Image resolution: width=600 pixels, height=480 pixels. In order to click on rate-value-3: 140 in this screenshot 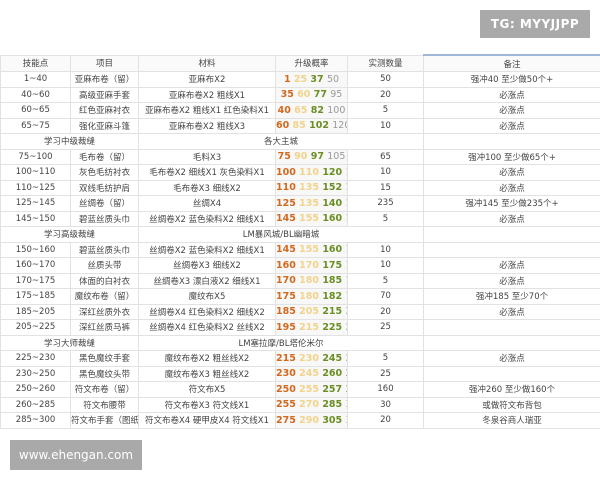, I will do `click(332, 203)`.